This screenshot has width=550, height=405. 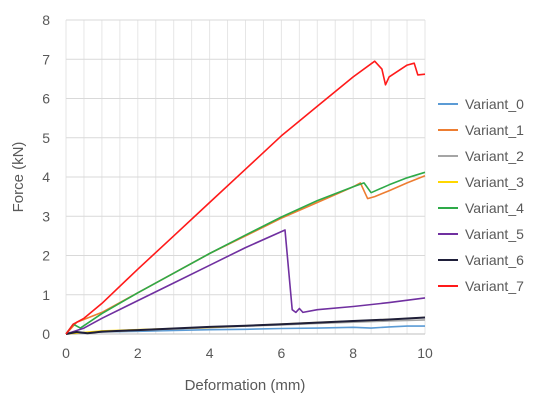 What do you see at coordinates (494, 182) in the screenshot?
I see `legend-label: Variant_3` at bounding box center [494, 182].